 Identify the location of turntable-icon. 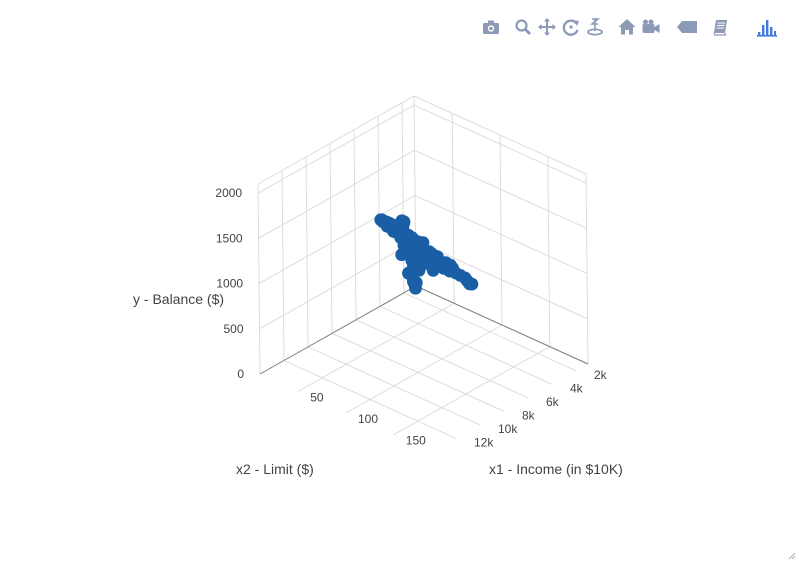
(595, 27).